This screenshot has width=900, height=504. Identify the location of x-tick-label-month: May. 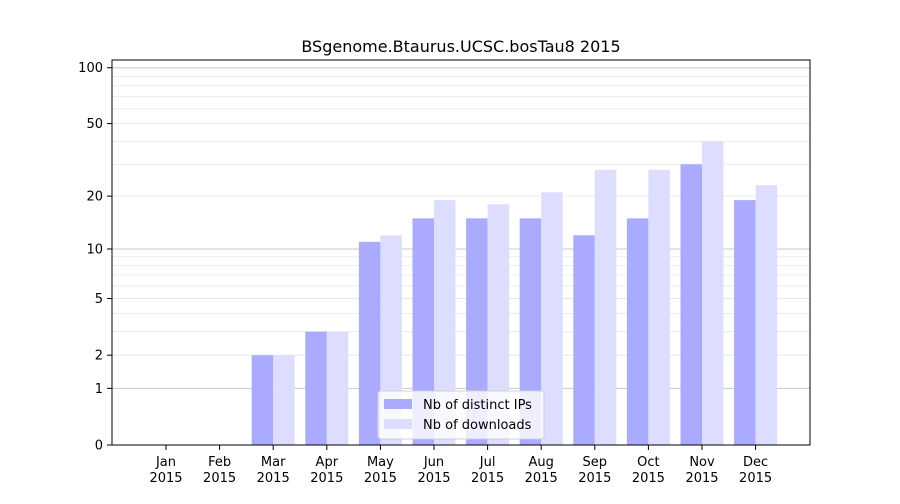
(380, 462).